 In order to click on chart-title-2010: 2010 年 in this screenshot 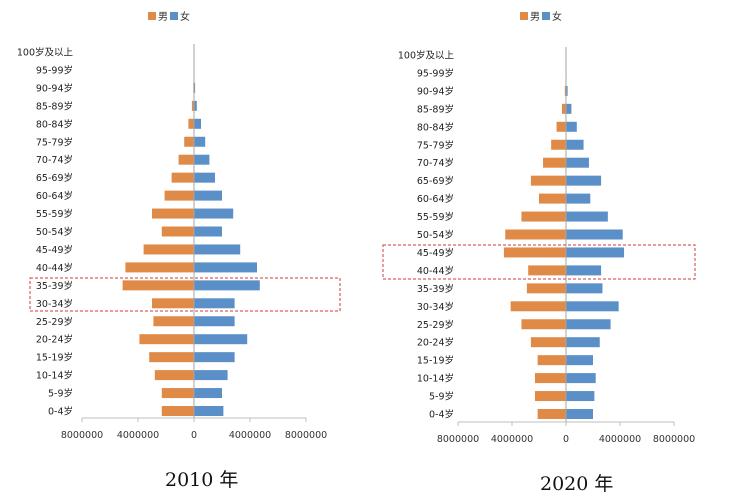, I will do `click(202, 480)`.